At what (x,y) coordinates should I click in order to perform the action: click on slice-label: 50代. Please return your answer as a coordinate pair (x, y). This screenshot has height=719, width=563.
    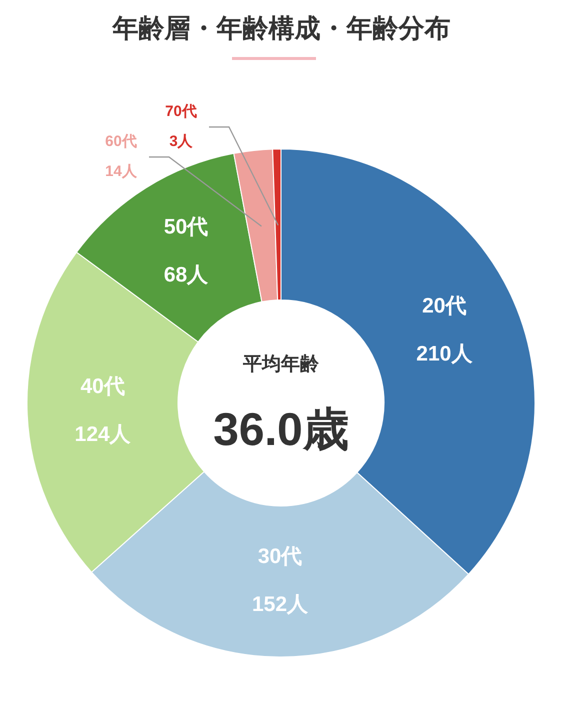
    Looking at the image, I should click on (186, 226).